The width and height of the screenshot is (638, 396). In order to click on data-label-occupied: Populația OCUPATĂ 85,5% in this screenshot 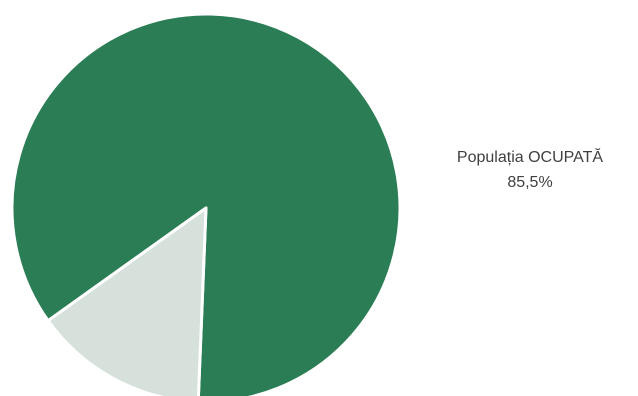, I will do `click(530, 170)`.